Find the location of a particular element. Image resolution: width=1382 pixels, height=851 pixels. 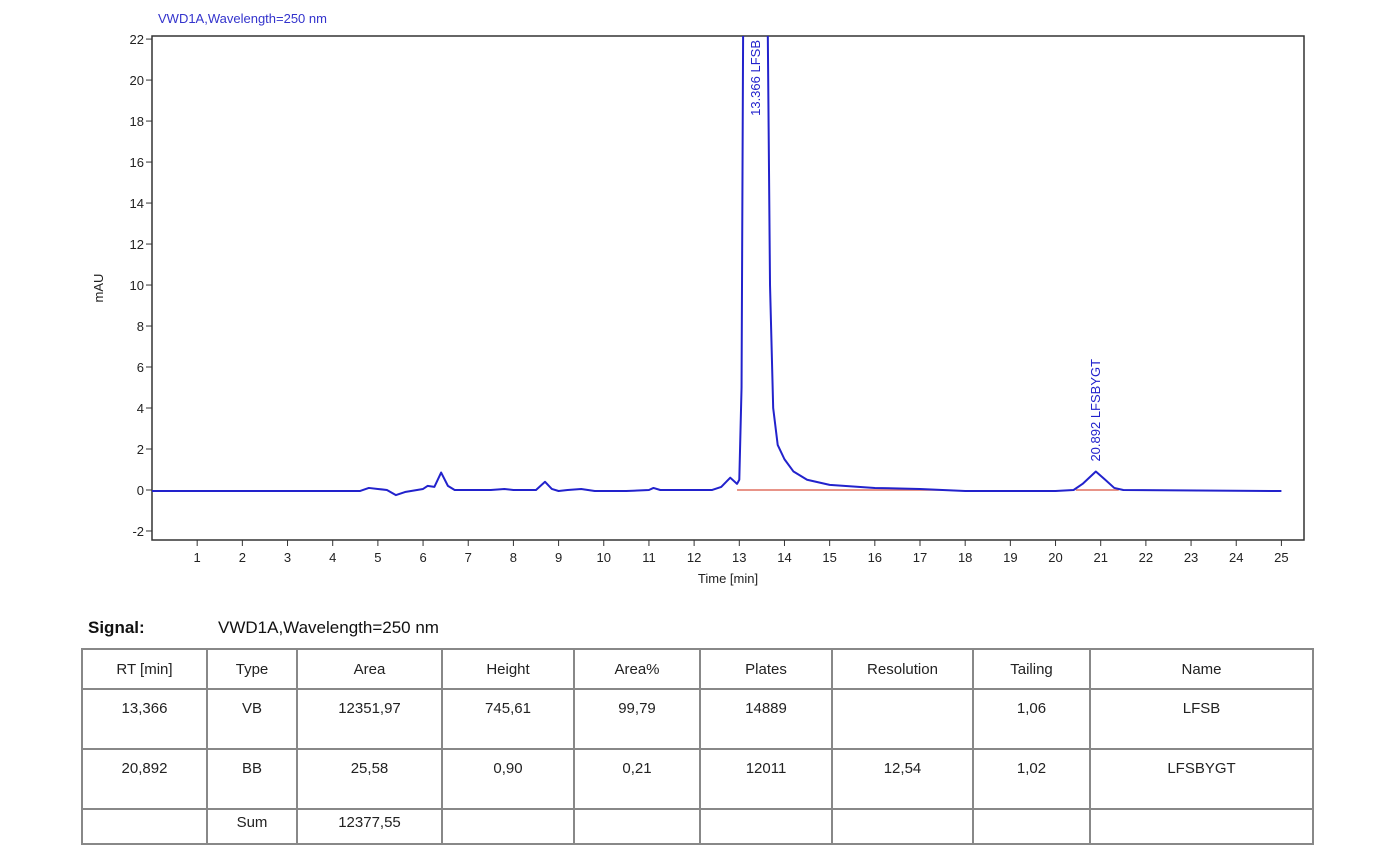

x-tick-label: 15 is located at coordinates (829, 557).